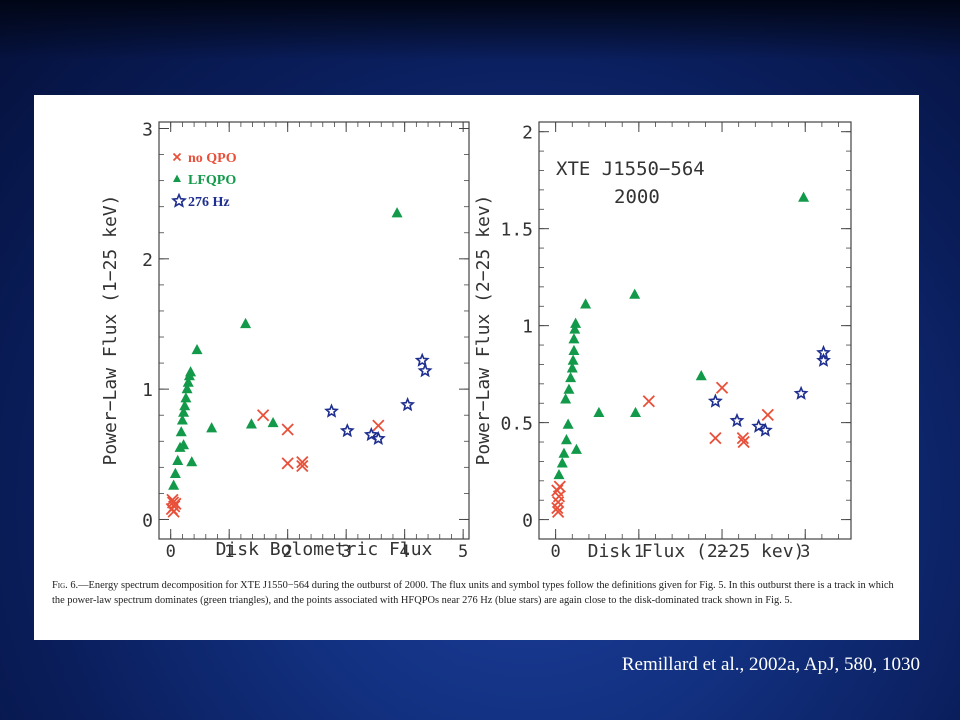  I want to click on slide-header-band, so click(480, 30).